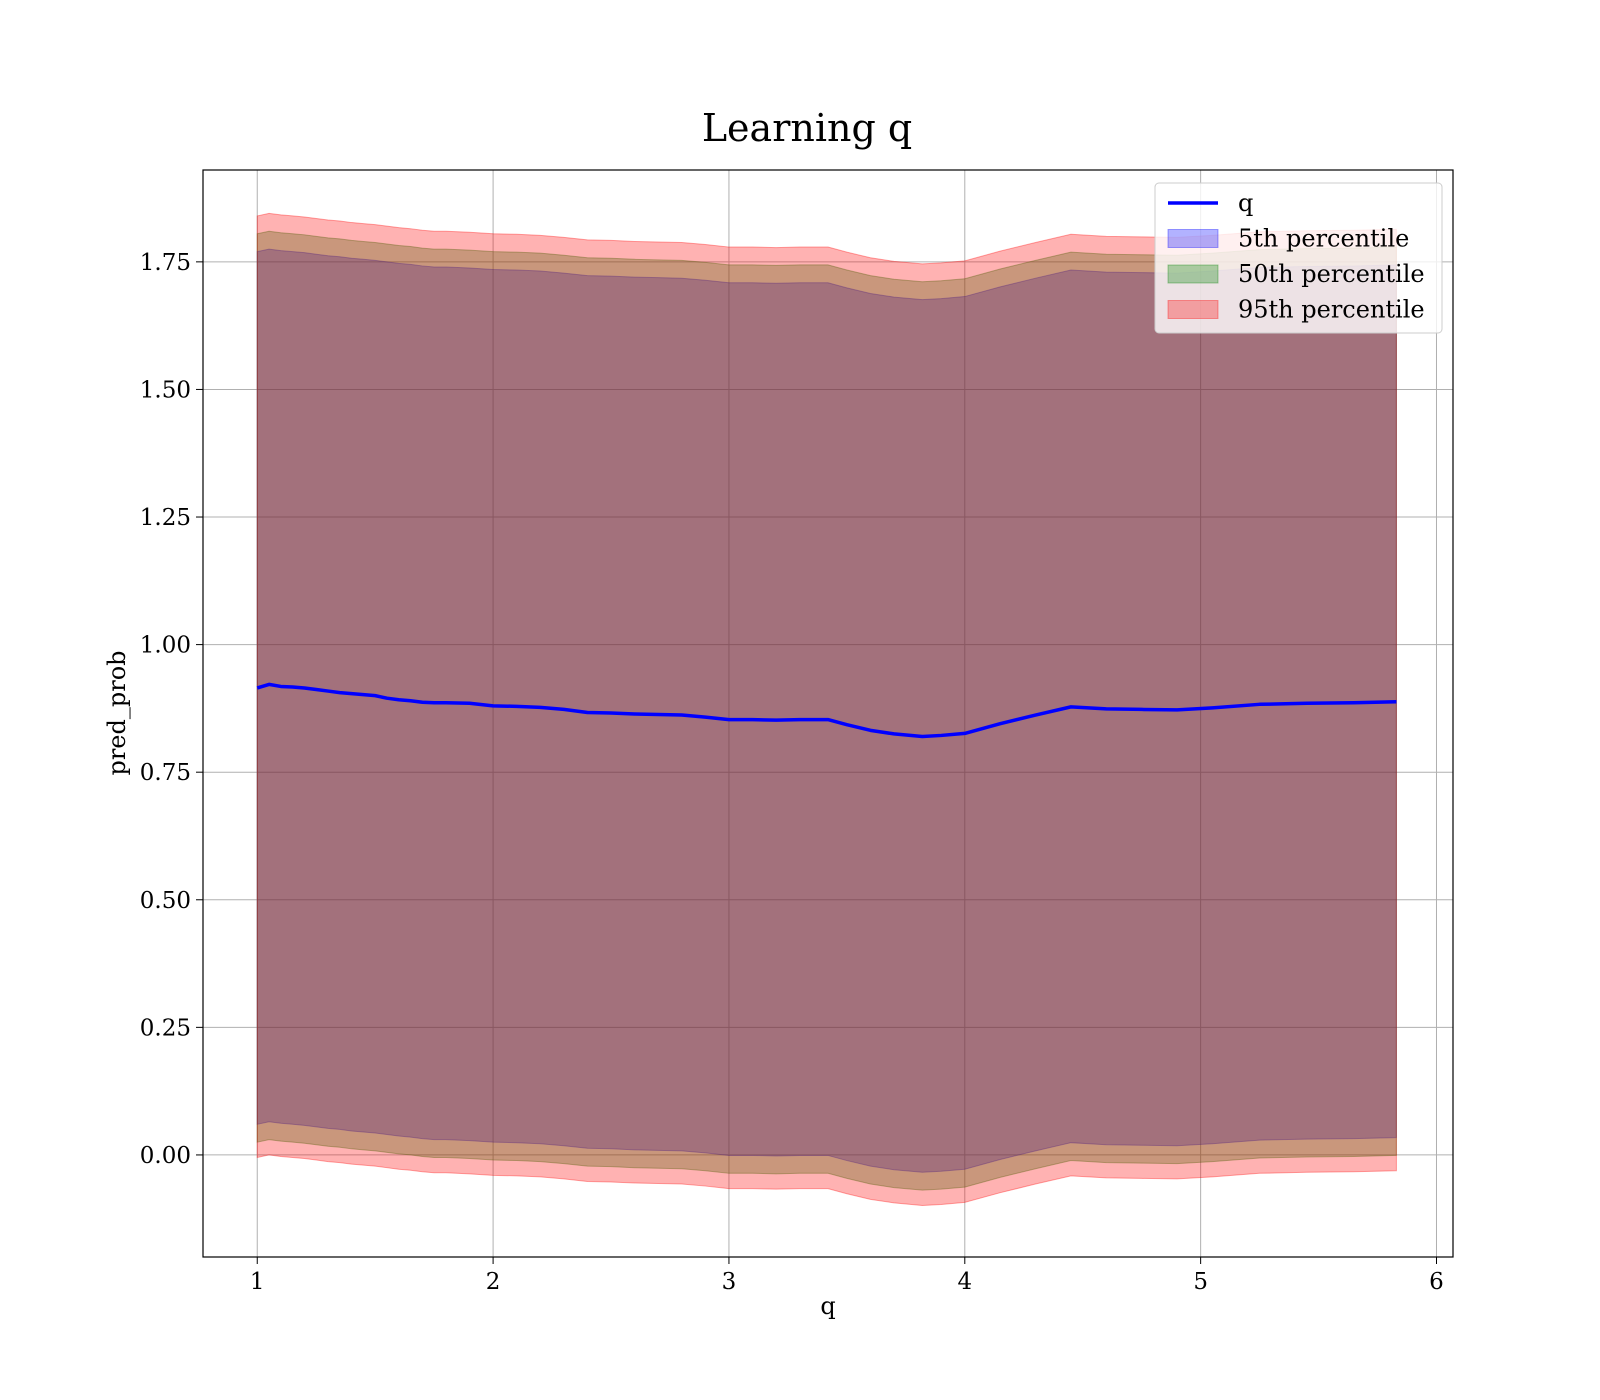 This screenshot has width=1600, height=1400. Describe the element at coordinates (1436, 1282) in the screenshot. I see `x-tick-label: 6` at that location.